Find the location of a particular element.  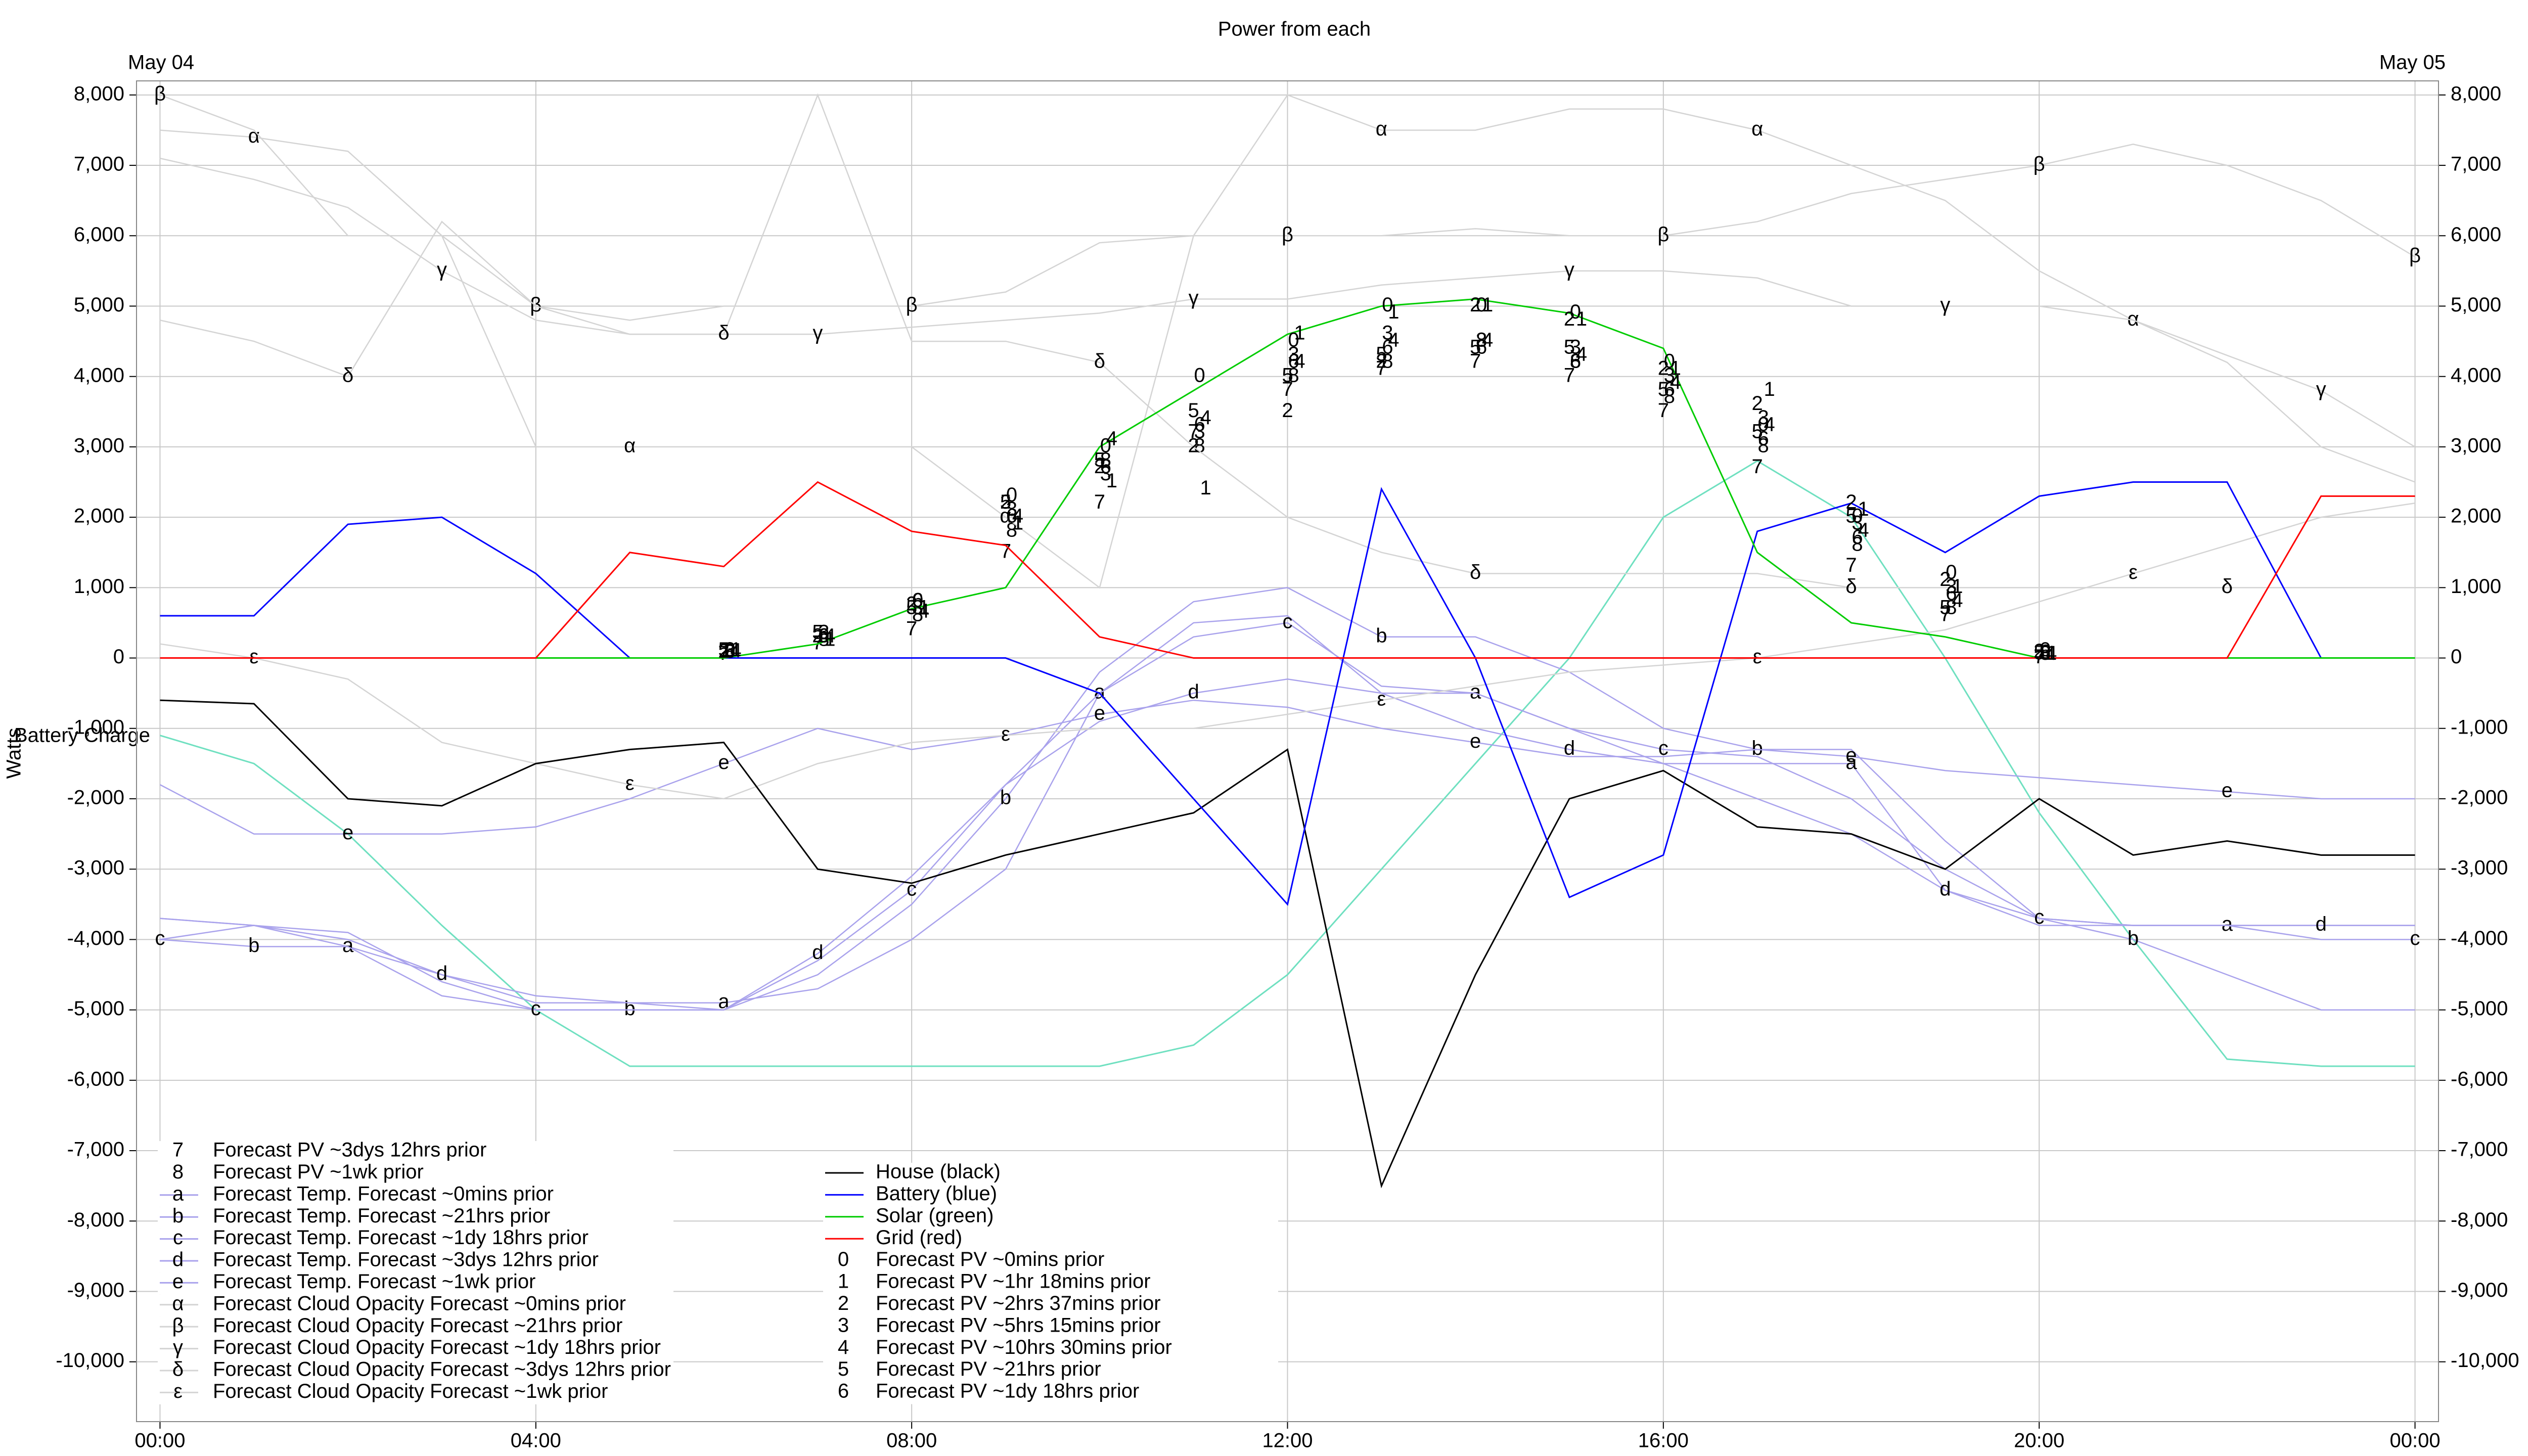

legend-label: Forecast Temp. Forecast ~1dy 18hrs prior is located at coordinates (401, 1237).